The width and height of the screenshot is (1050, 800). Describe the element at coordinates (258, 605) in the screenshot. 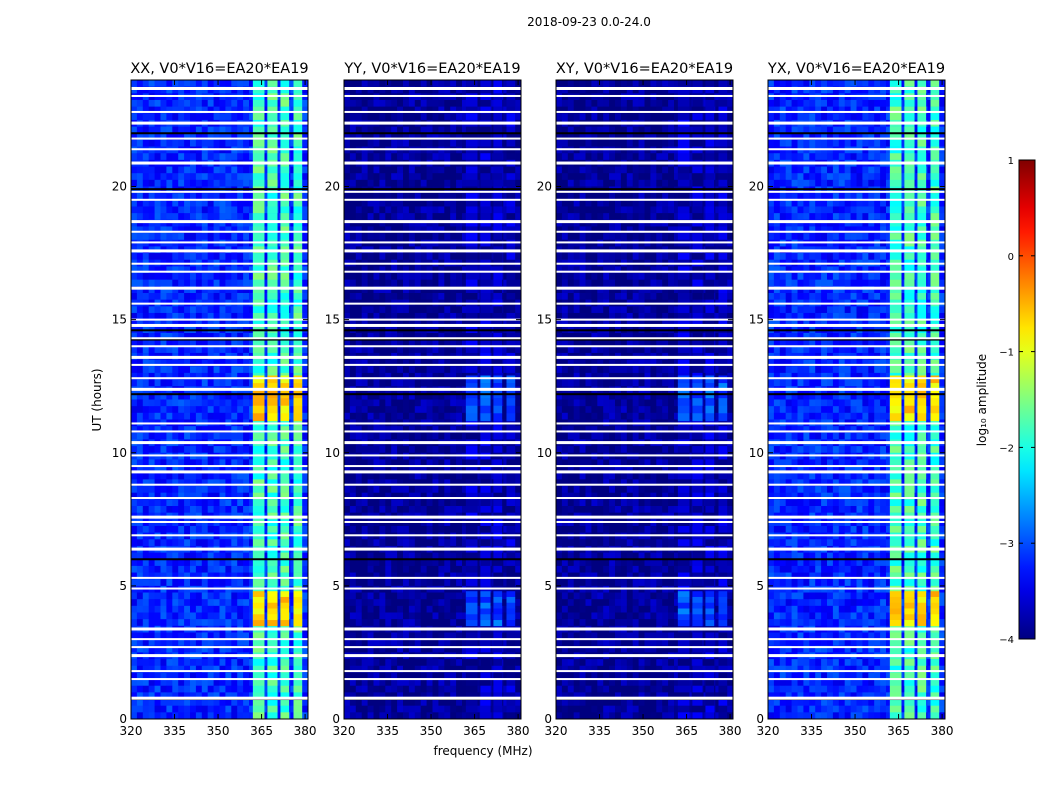

I see `bright-cell` at that location.